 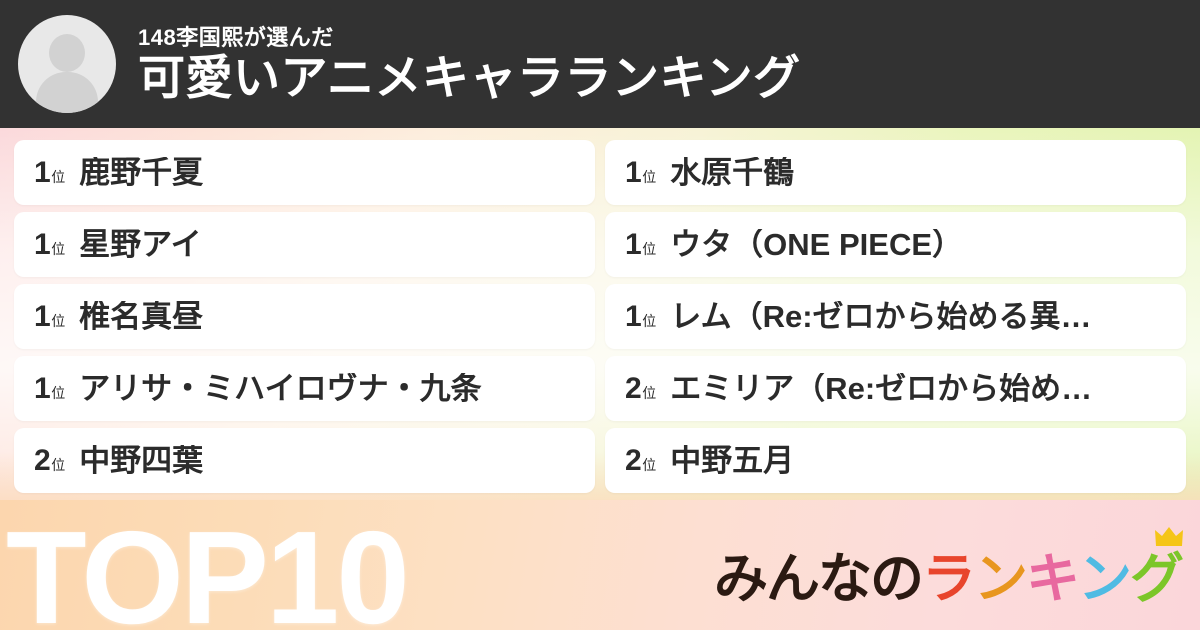 I want to click on logo-char-n2: ン, so click(x=1105, y=579).